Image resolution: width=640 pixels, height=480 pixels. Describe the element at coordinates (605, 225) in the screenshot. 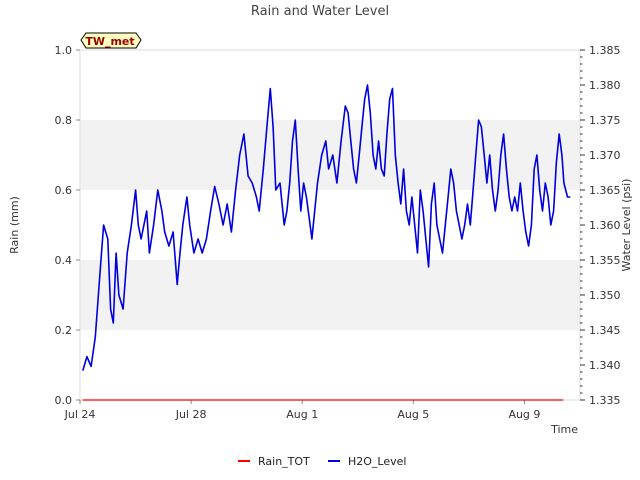

I see `right-y-tick-label: 1.360` at that location.